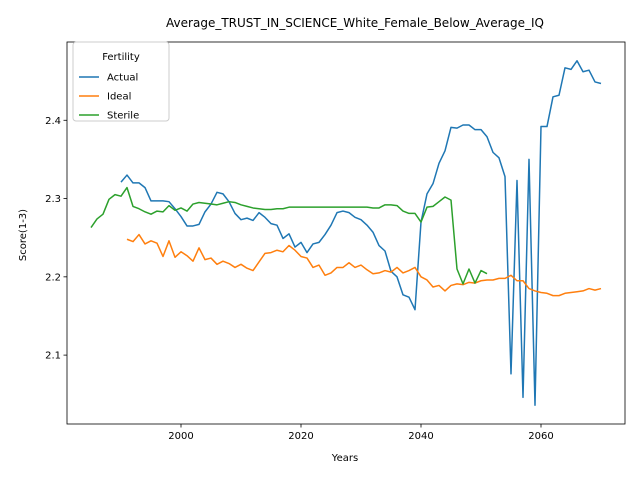 This screenshot has height=480, width=640. Describe the element at coordinates (300, 436) in the screenshot. I see `x-tick-label: 2020` at that location.